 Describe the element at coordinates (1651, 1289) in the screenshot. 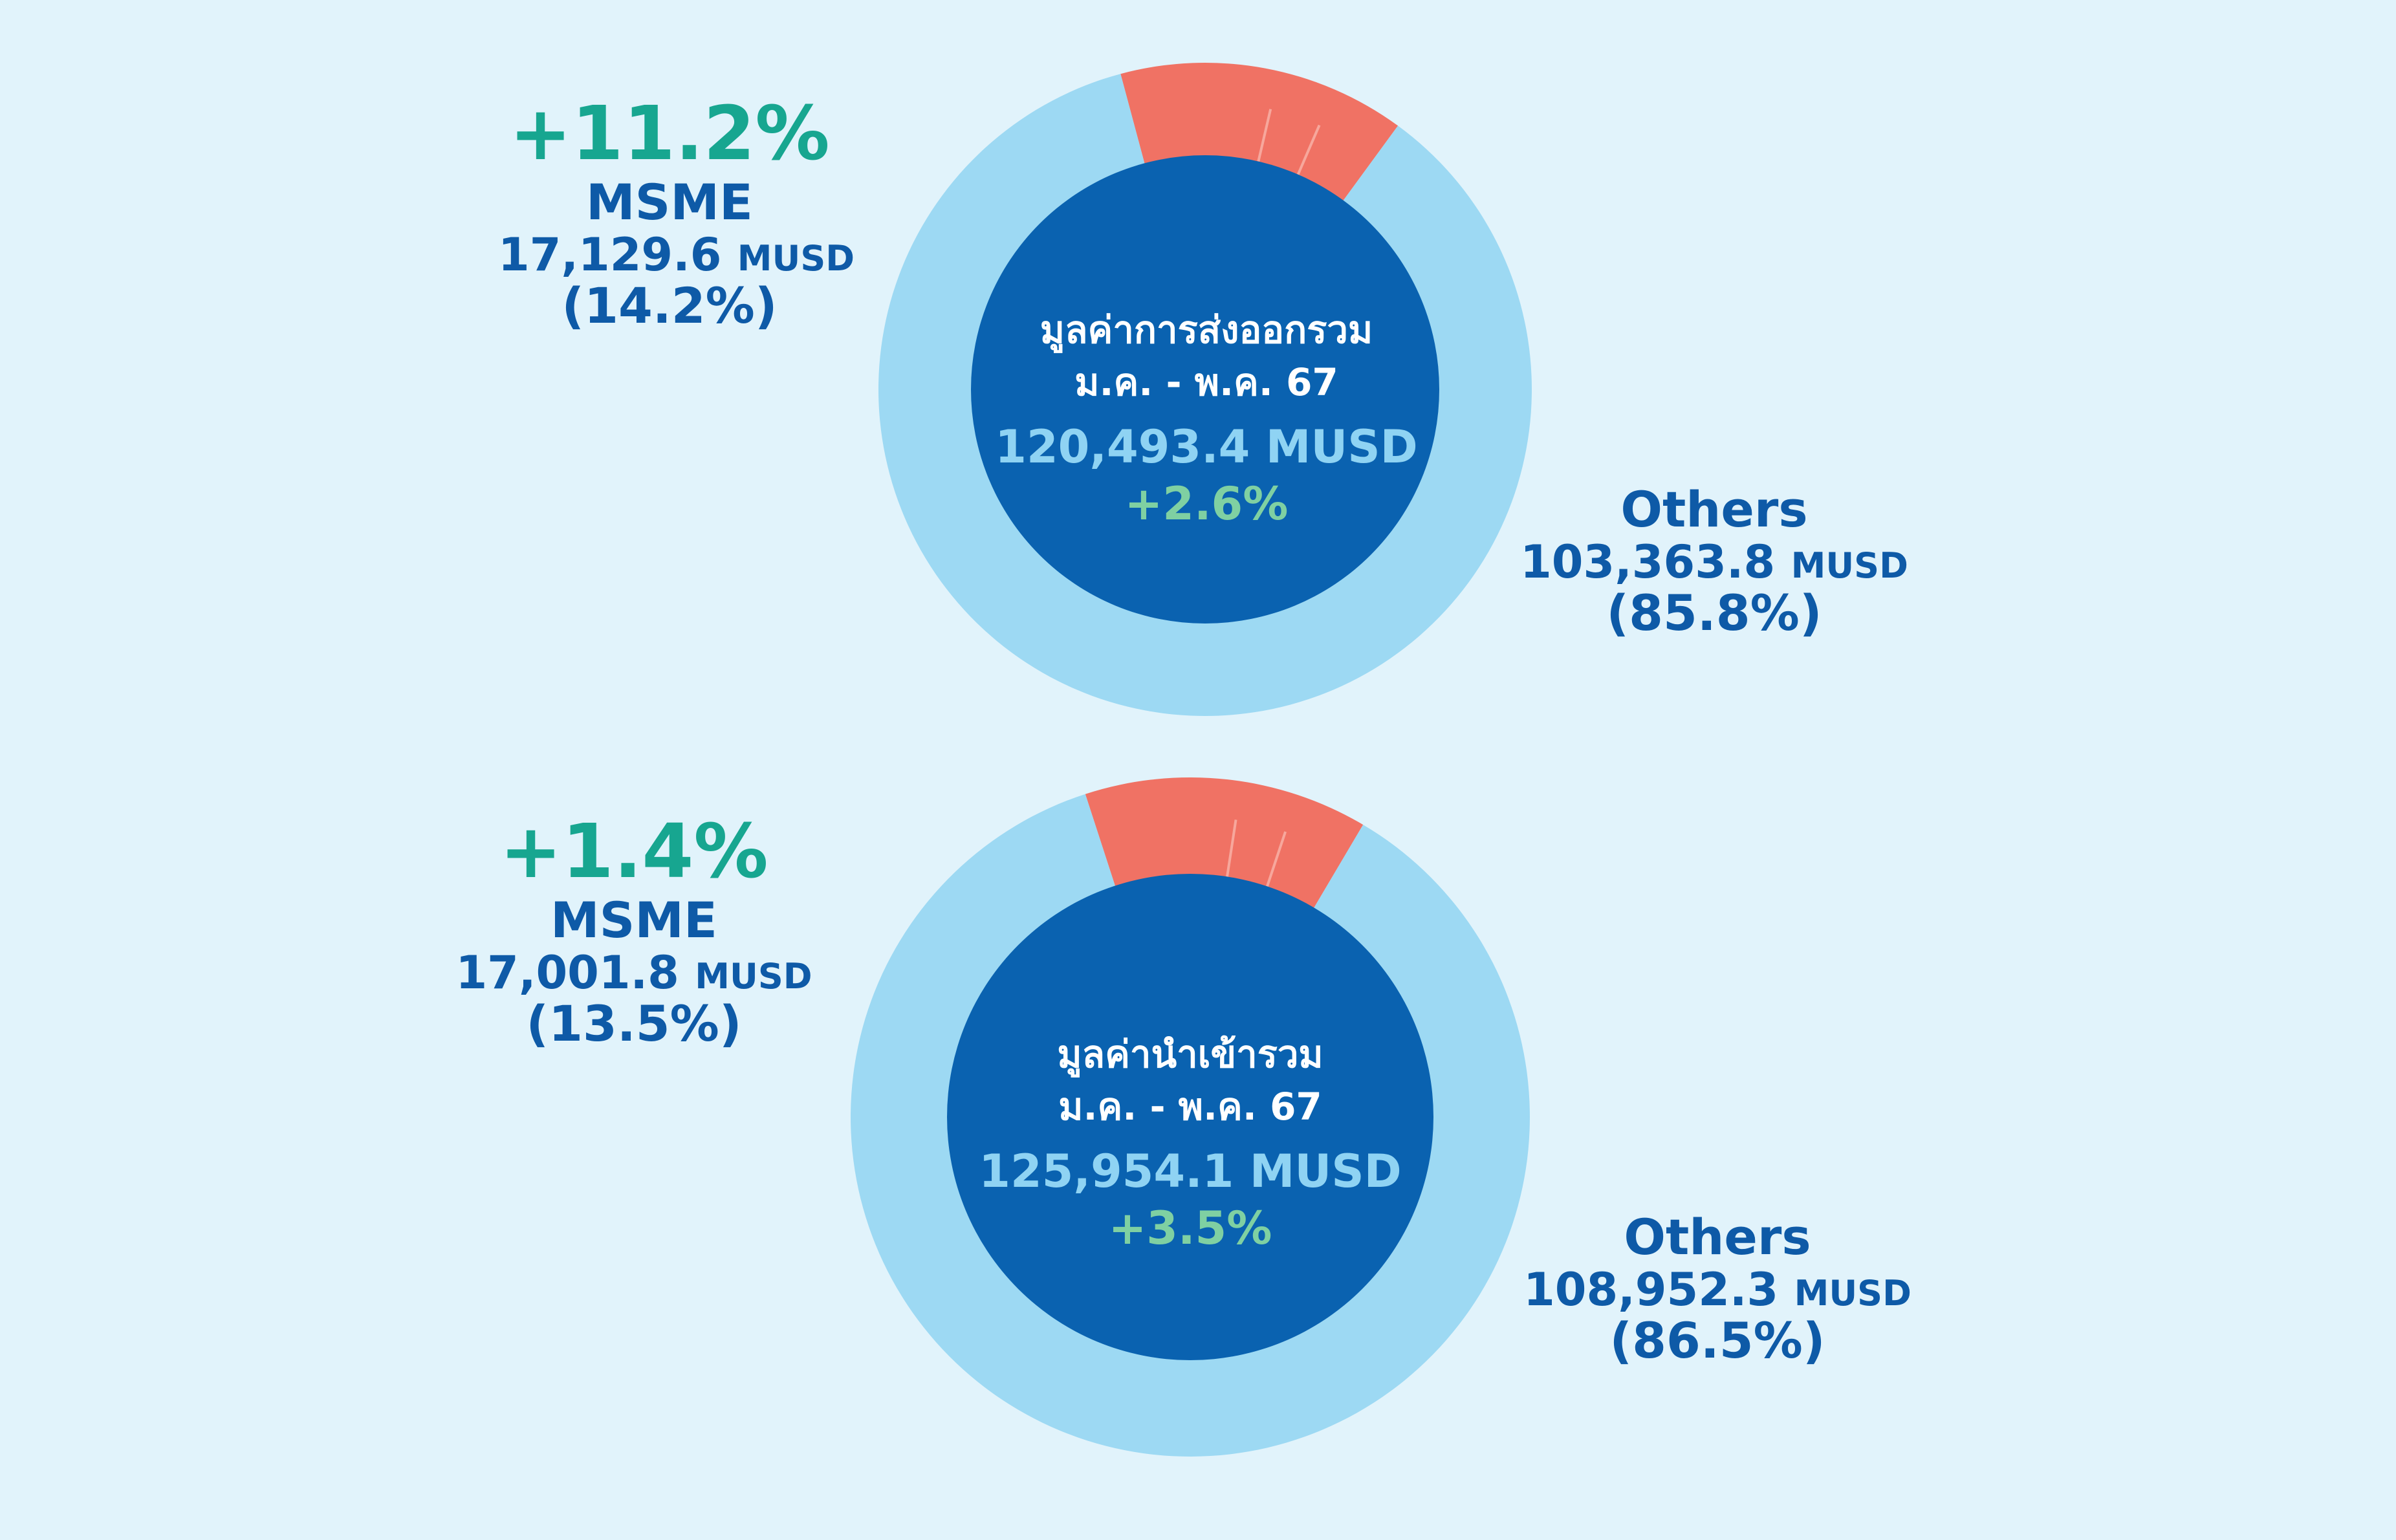

I see `import-others-value-number: 108,952.3` at that location.